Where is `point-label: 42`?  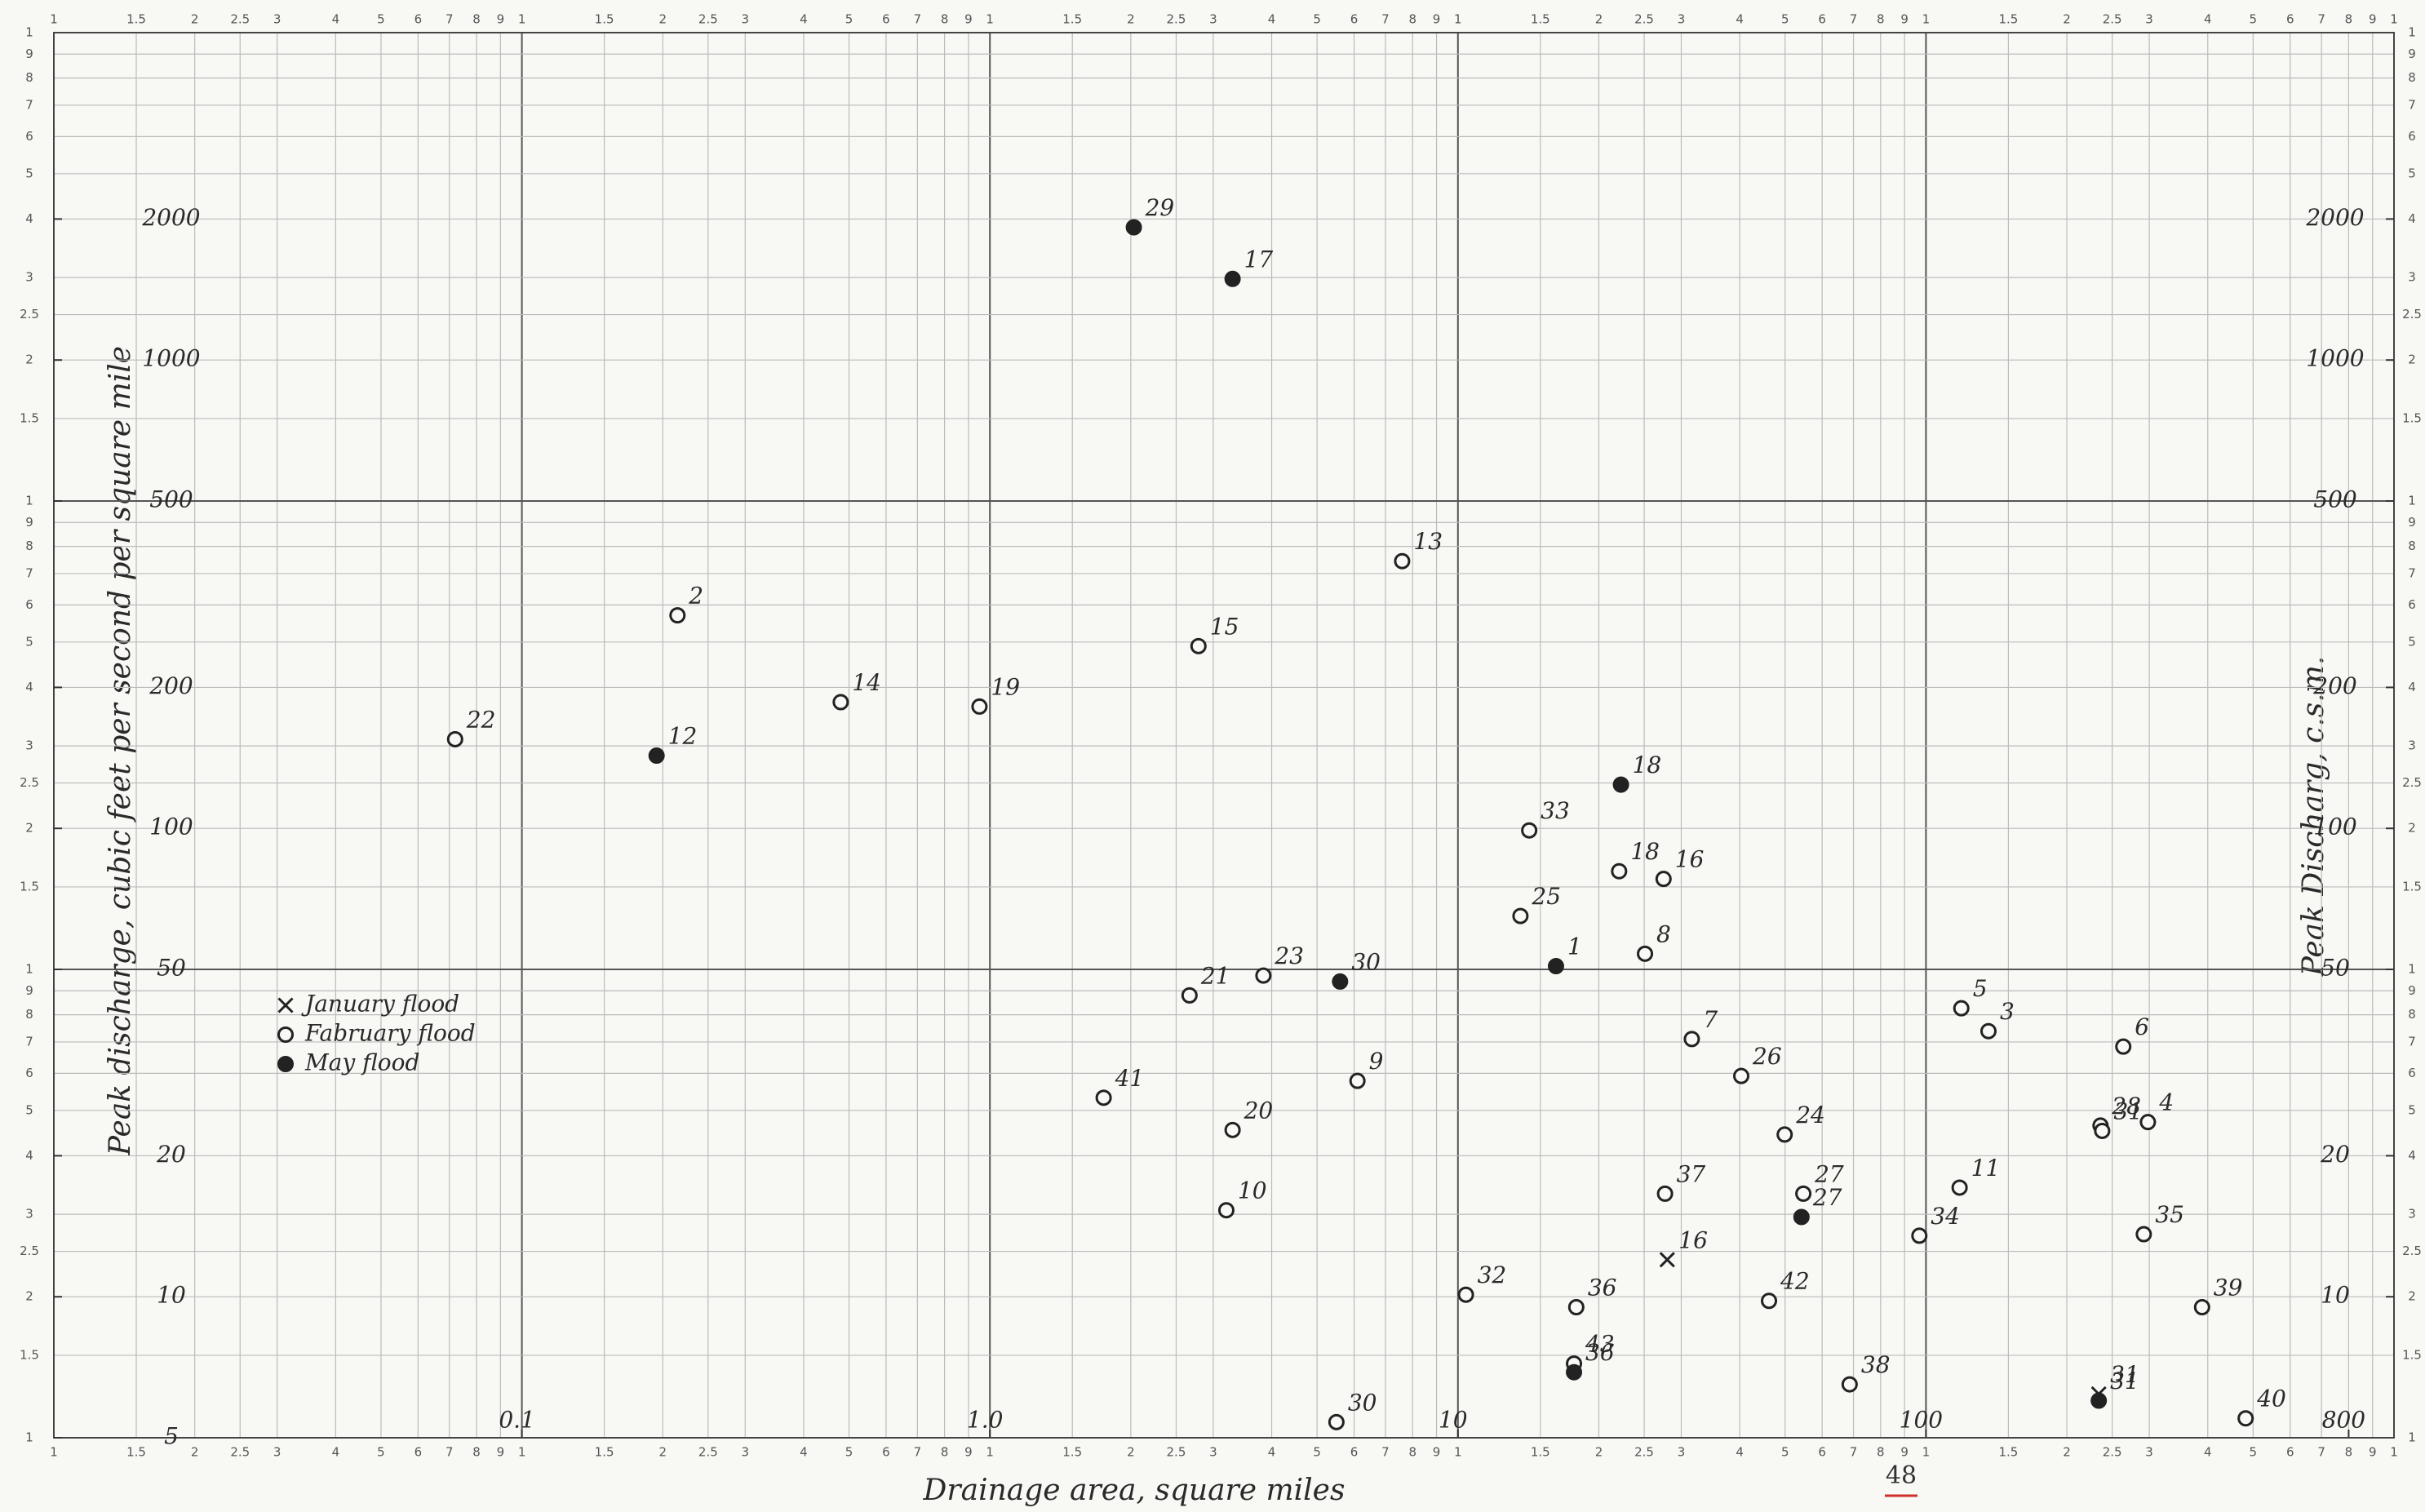 point-label: 42 is located at coordinates (1795, 1281).